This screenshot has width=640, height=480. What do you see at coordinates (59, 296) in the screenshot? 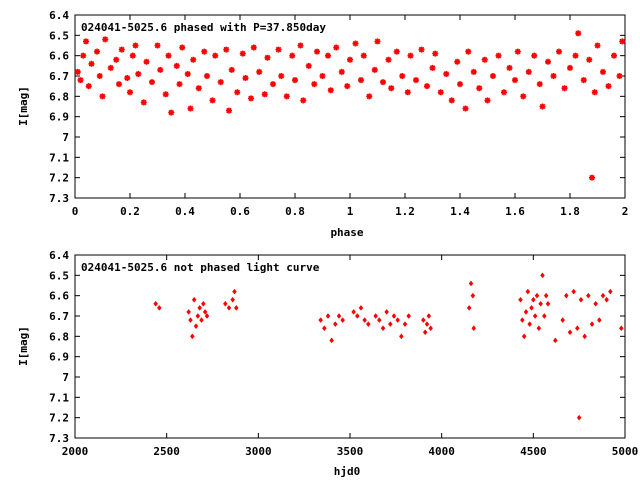
I see `unphased-y-tick-label: 6.6` at bounding box center [59, 296].